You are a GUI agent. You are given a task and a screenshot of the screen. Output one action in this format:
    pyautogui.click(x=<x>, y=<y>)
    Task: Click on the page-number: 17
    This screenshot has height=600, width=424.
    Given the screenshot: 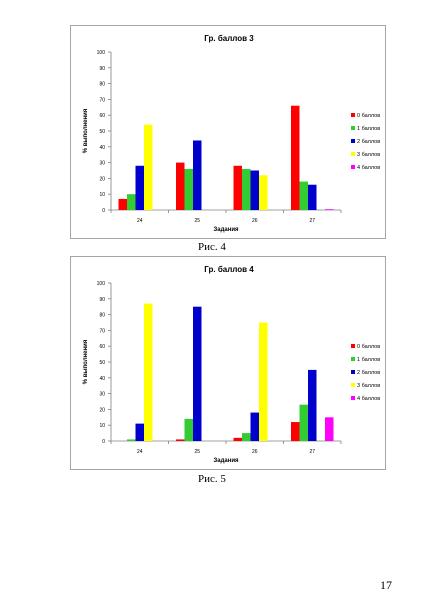 What is the action you would take?
    pyautogui.click(x=386, y=585)
    